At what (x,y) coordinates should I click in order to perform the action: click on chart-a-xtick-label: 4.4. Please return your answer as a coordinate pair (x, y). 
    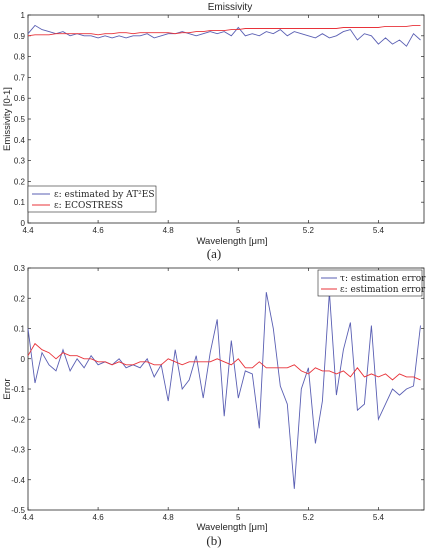
    Looking at the image, I should click on (28, 230).